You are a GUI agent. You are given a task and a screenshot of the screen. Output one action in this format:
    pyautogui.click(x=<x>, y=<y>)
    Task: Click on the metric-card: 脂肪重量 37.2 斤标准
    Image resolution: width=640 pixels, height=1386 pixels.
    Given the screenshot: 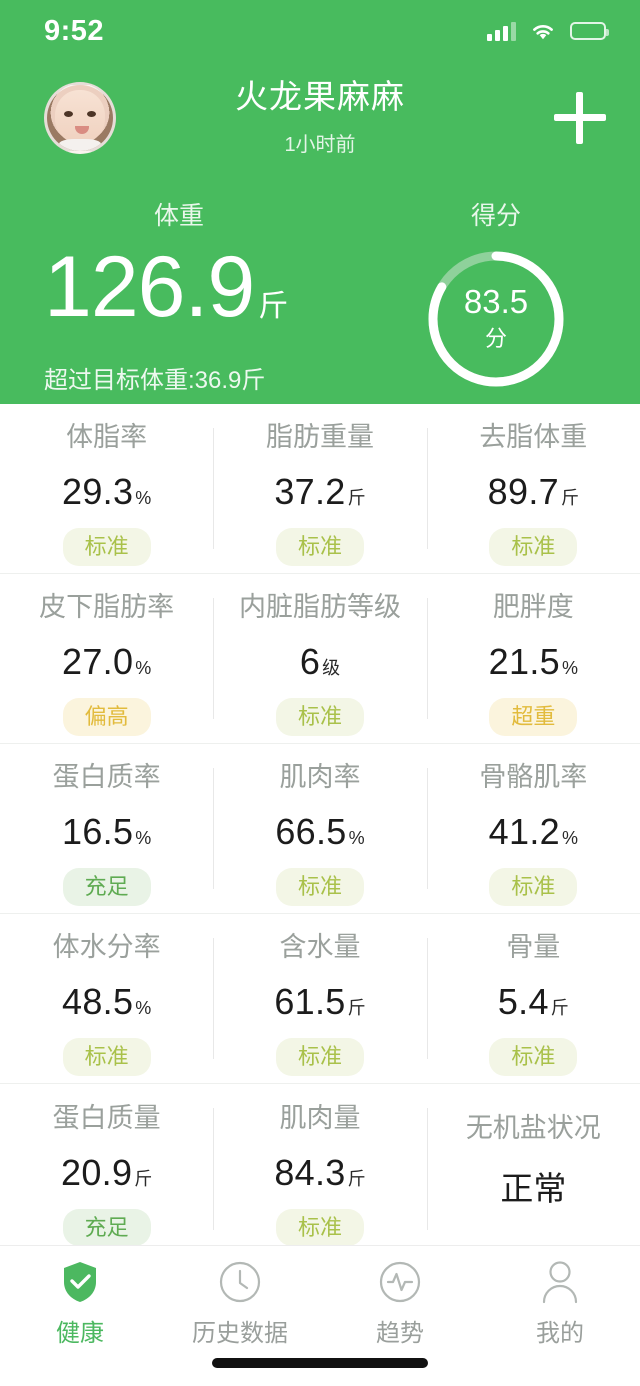 What is the action you would take?
    pyautogui.click(x=319, y=488)
    